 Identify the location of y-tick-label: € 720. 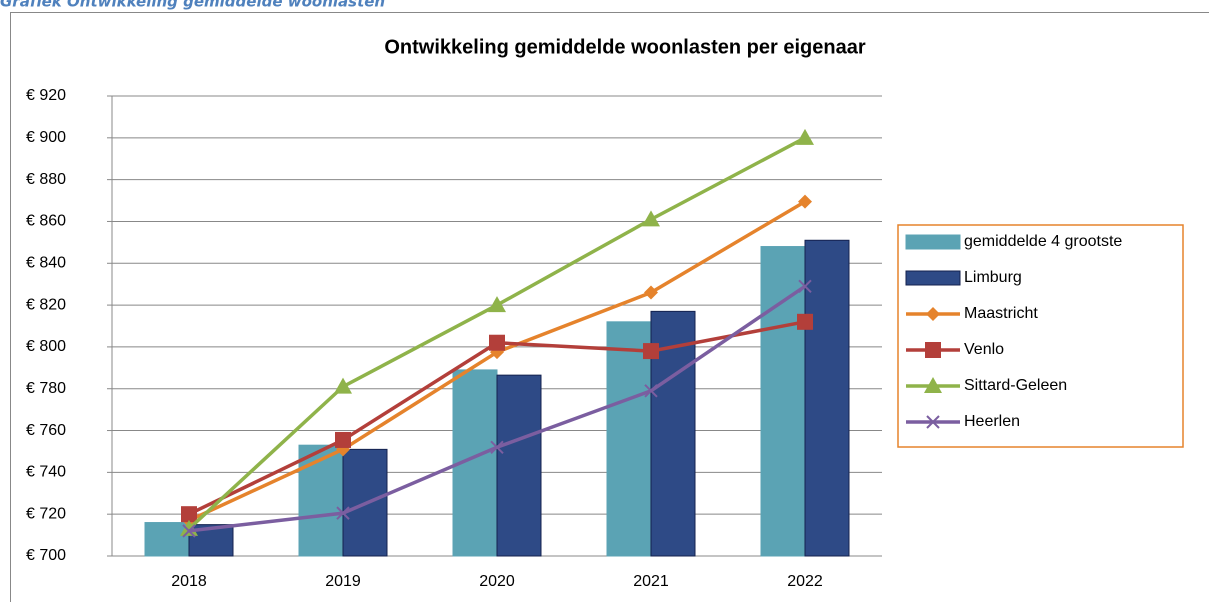
(46, 513).